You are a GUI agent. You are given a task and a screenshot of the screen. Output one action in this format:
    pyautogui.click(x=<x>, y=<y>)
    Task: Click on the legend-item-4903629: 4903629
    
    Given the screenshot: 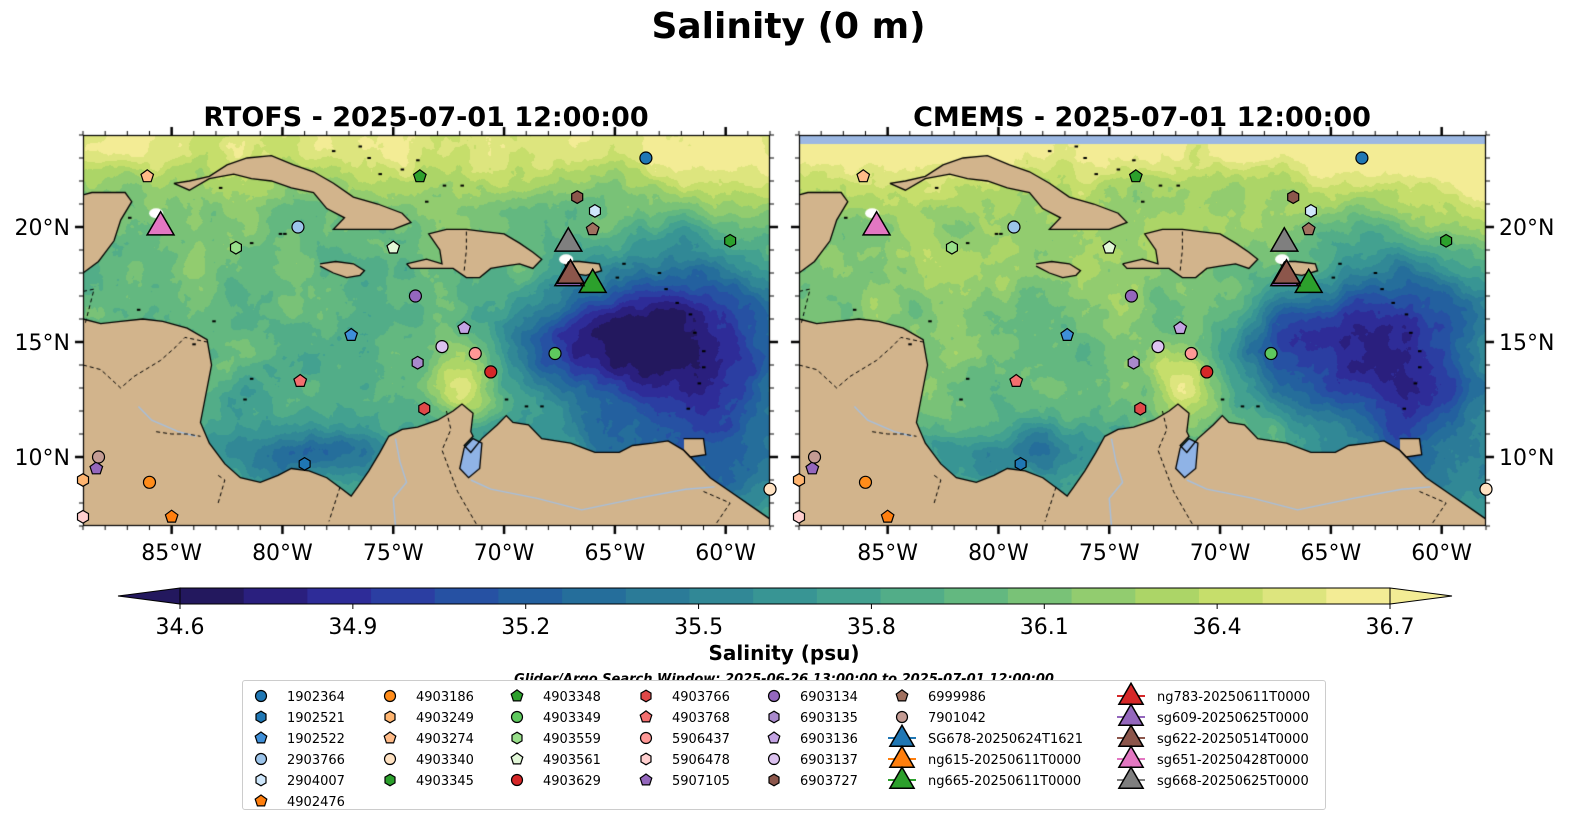 What is the action you would take?
    pyautogui.click(x=555, y=781)
    